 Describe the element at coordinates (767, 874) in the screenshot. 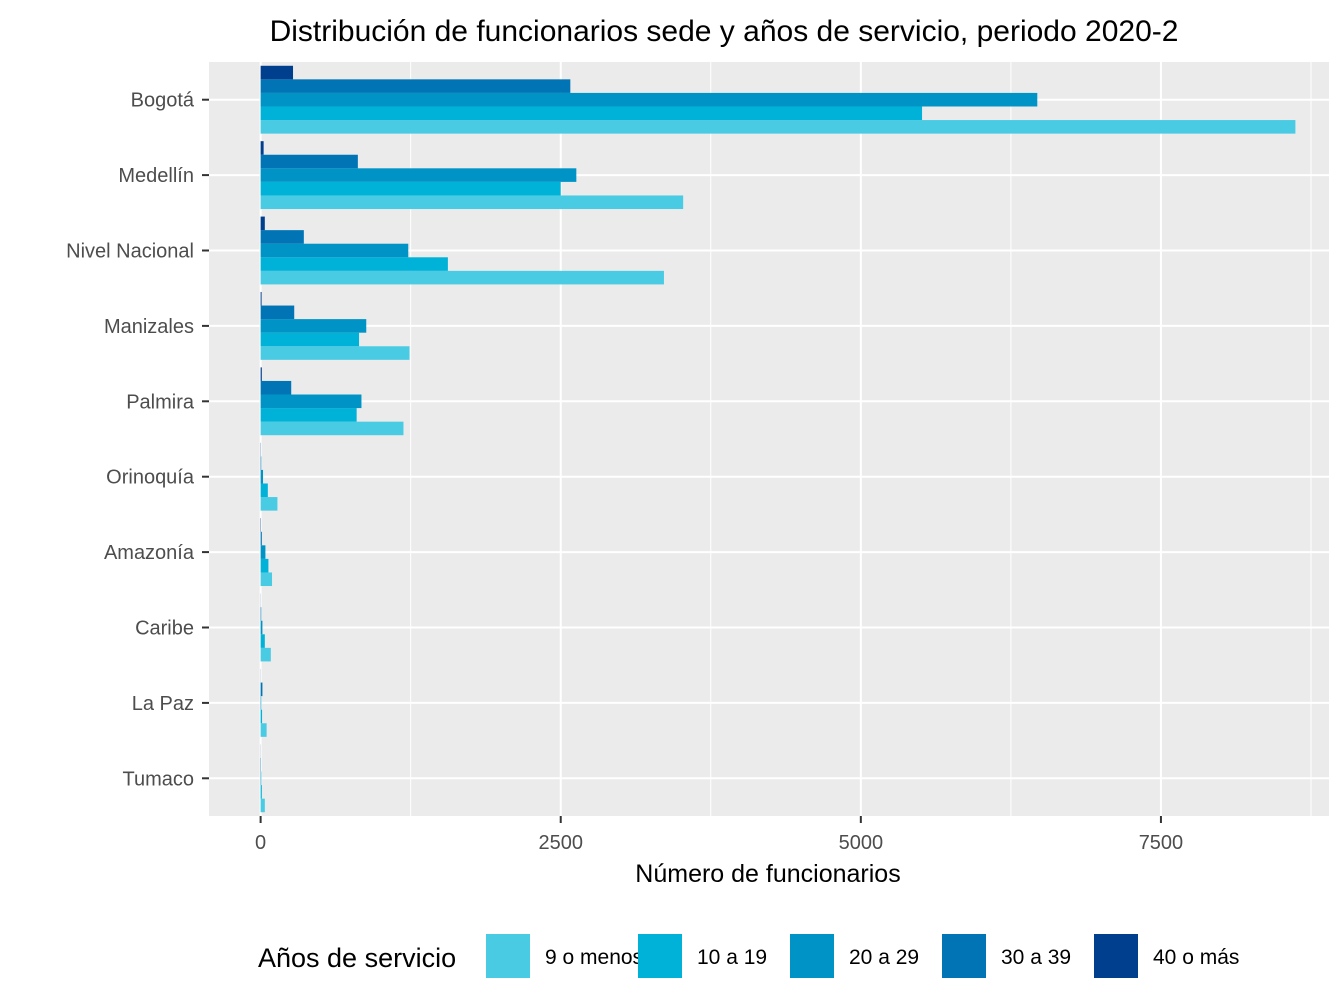

I see `x-axis-title: Número de funcionarios` at that location.